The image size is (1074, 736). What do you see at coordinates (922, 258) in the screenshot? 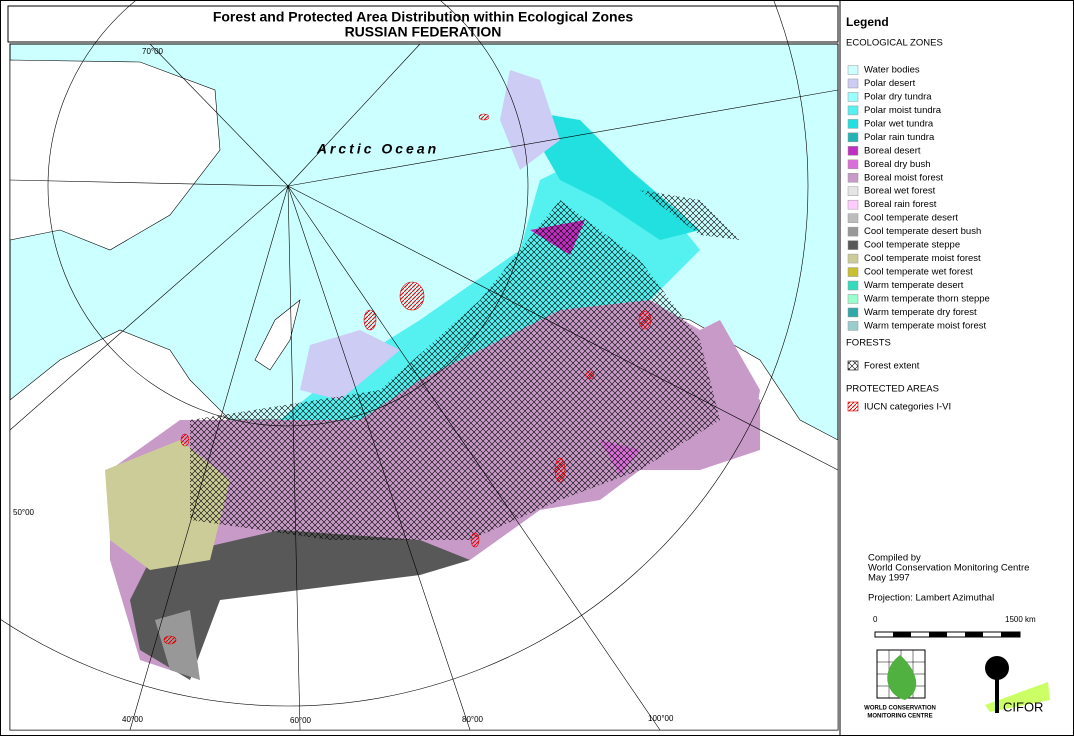
I see `legend-item: Cool temperate moist forest` at bounding box center [922, 258].